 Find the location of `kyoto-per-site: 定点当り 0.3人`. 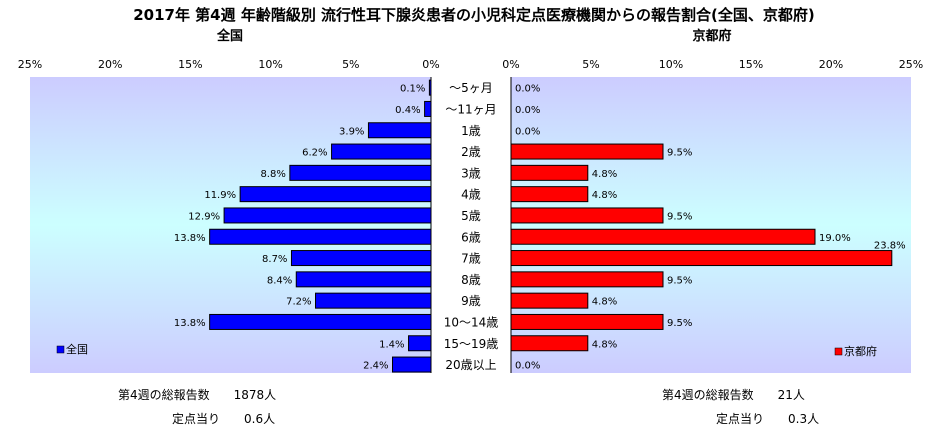

kyoto-per-site: 定点当り 0.3人 is located at coordinates (768, 419).